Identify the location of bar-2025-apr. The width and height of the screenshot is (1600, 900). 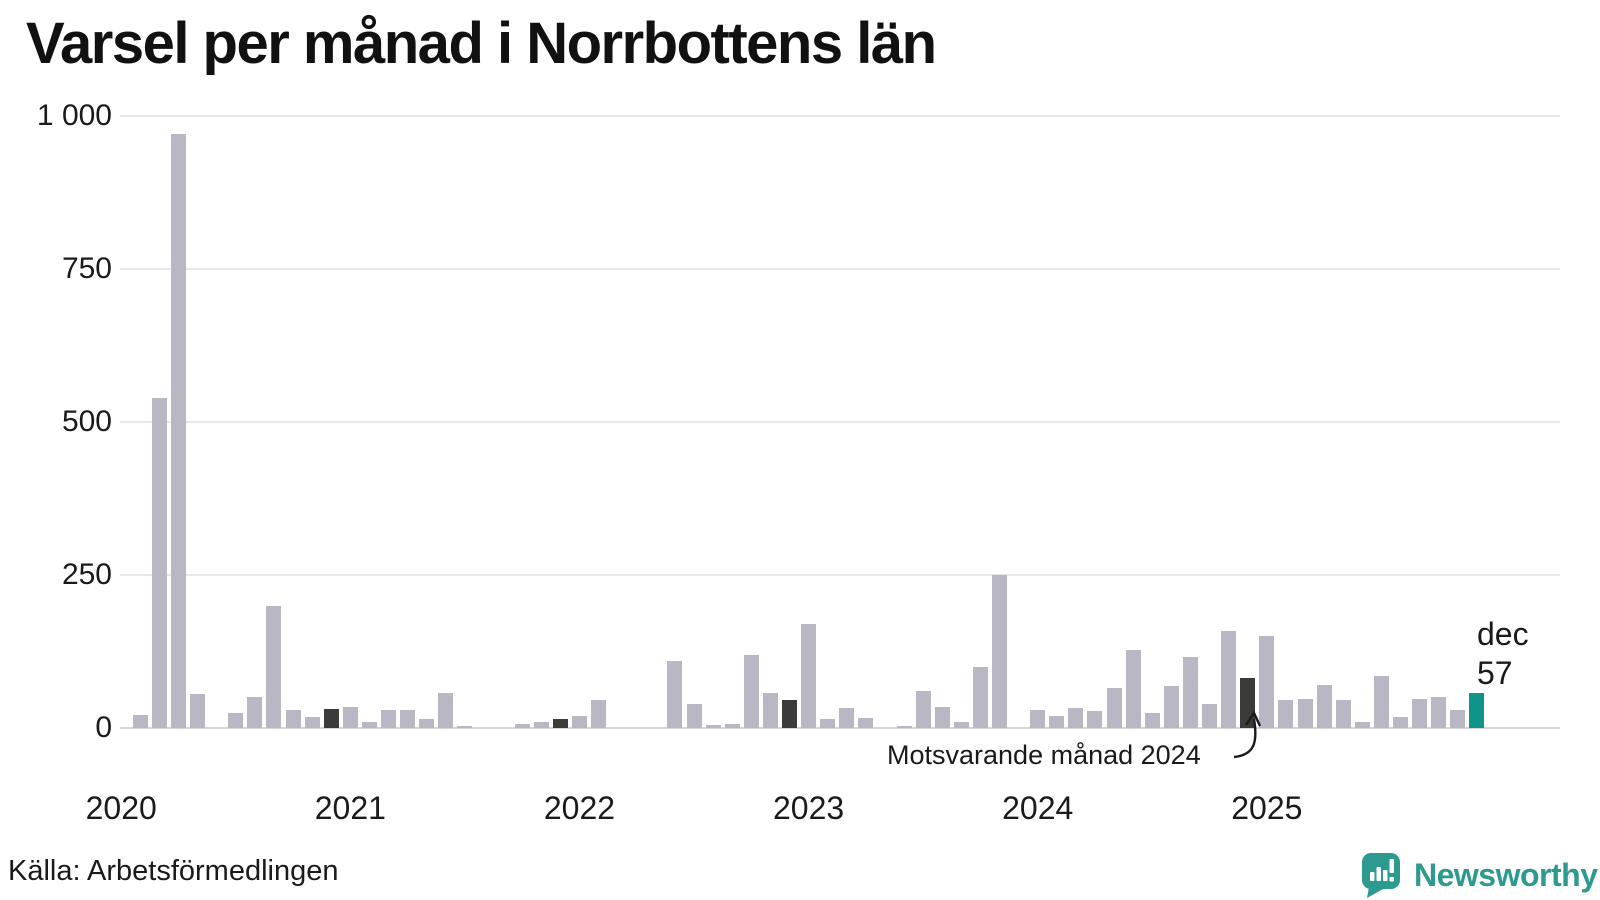
(1324, 706).